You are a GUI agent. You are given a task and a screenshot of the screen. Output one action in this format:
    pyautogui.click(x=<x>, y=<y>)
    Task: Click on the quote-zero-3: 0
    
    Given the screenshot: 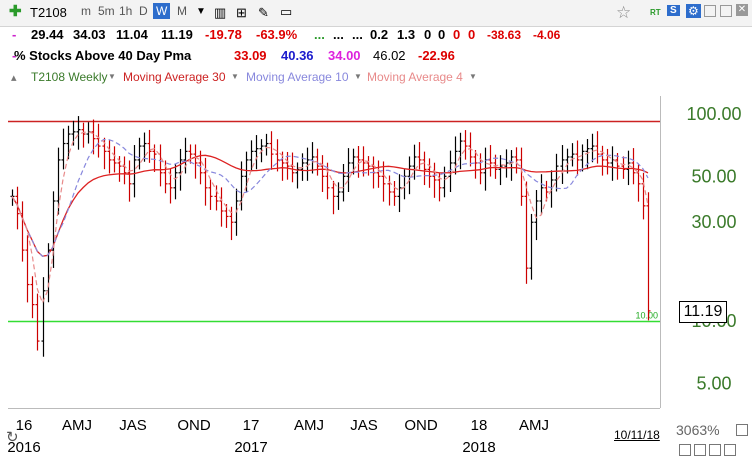 What is the action you would take?
    pyautogui.click(x=457, y=34)
    